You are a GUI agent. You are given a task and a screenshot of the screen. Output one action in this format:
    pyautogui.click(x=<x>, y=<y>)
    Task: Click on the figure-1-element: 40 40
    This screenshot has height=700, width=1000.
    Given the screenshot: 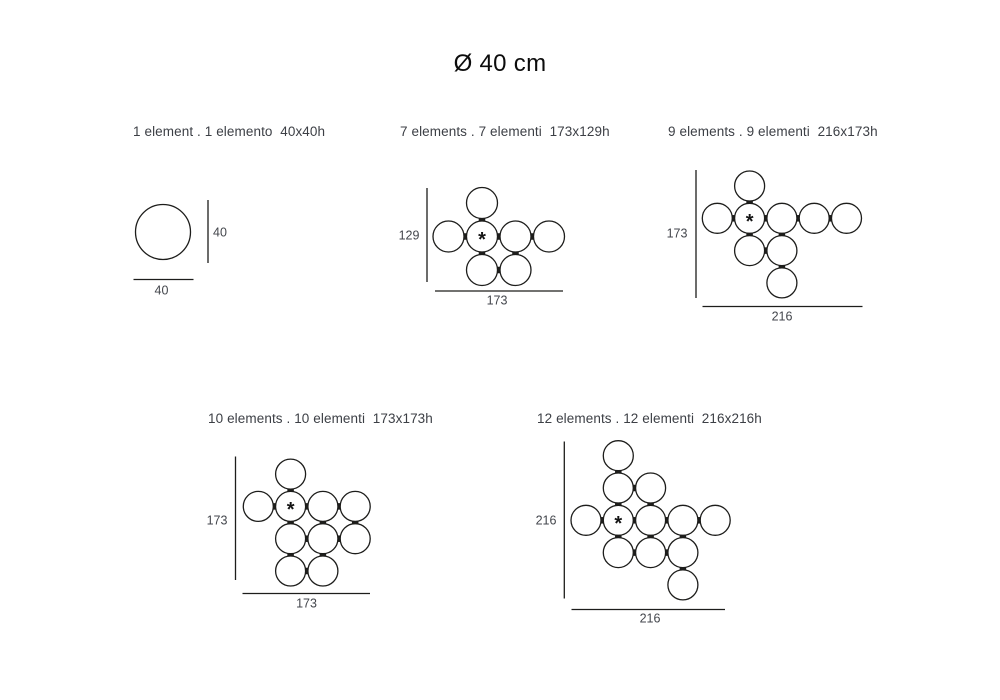 What is the action you would take?
    pyautogui.click(x=180, y=249)
    